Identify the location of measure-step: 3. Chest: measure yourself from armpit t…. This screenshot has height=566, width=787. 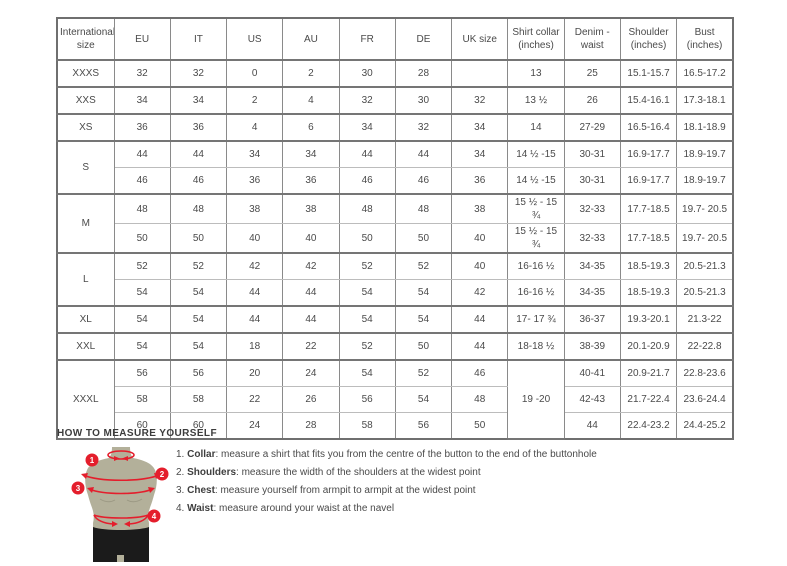
(386, 491).